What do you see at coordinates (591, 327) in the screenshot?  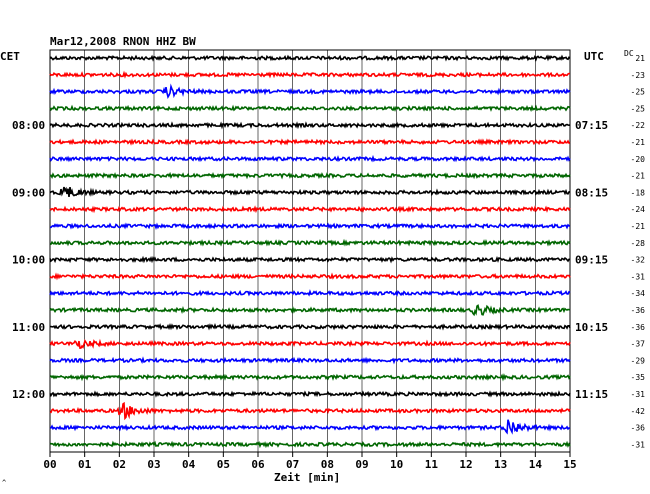 I see `right-time-label-3: 10:15` at bounding box center [591, 327].